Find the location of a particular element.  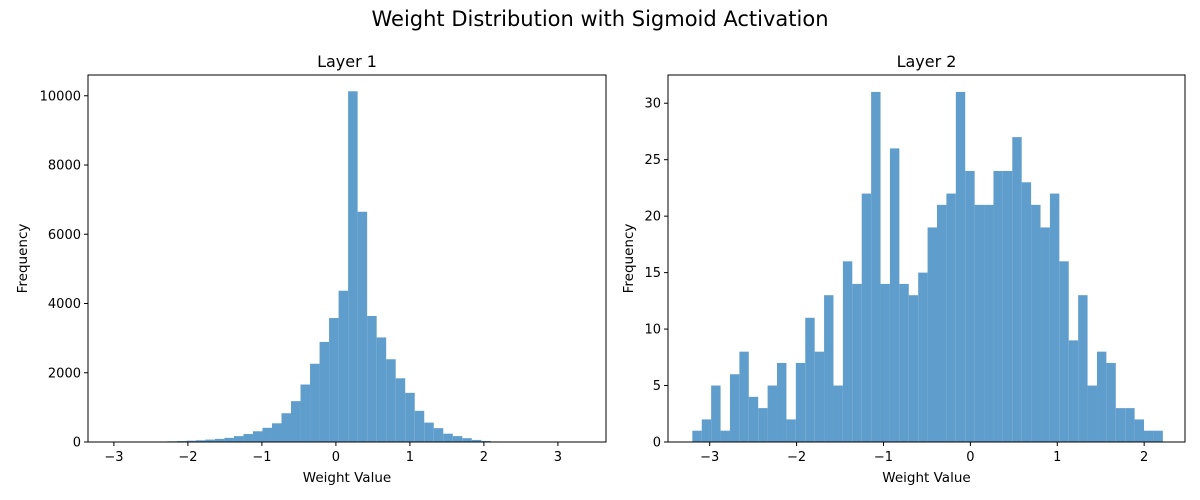

x-tick-label: −3 is located at coordinates (709, 457).